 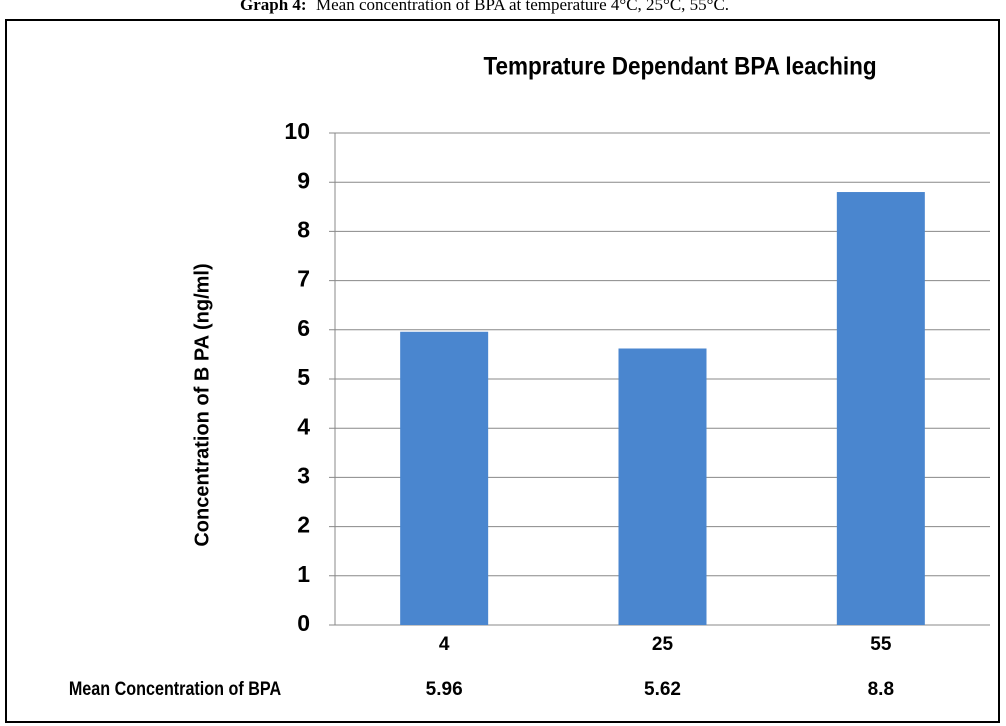 What do you see at coordinates (303, 328) in the screenshot?
I see `y-tick-label: 6` at bounding box center [303, 328].